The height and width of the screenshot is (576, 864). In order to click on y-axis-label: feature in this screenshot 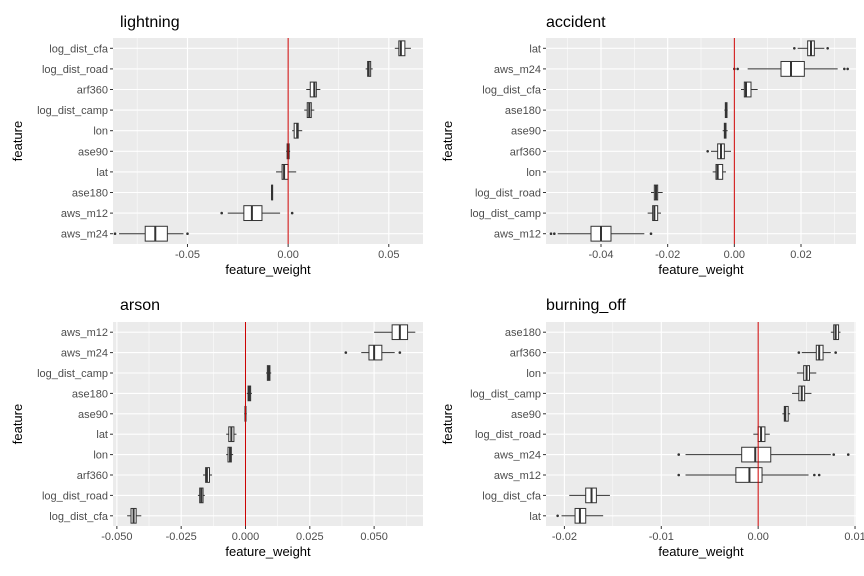, I will do `click(447, 141)`.